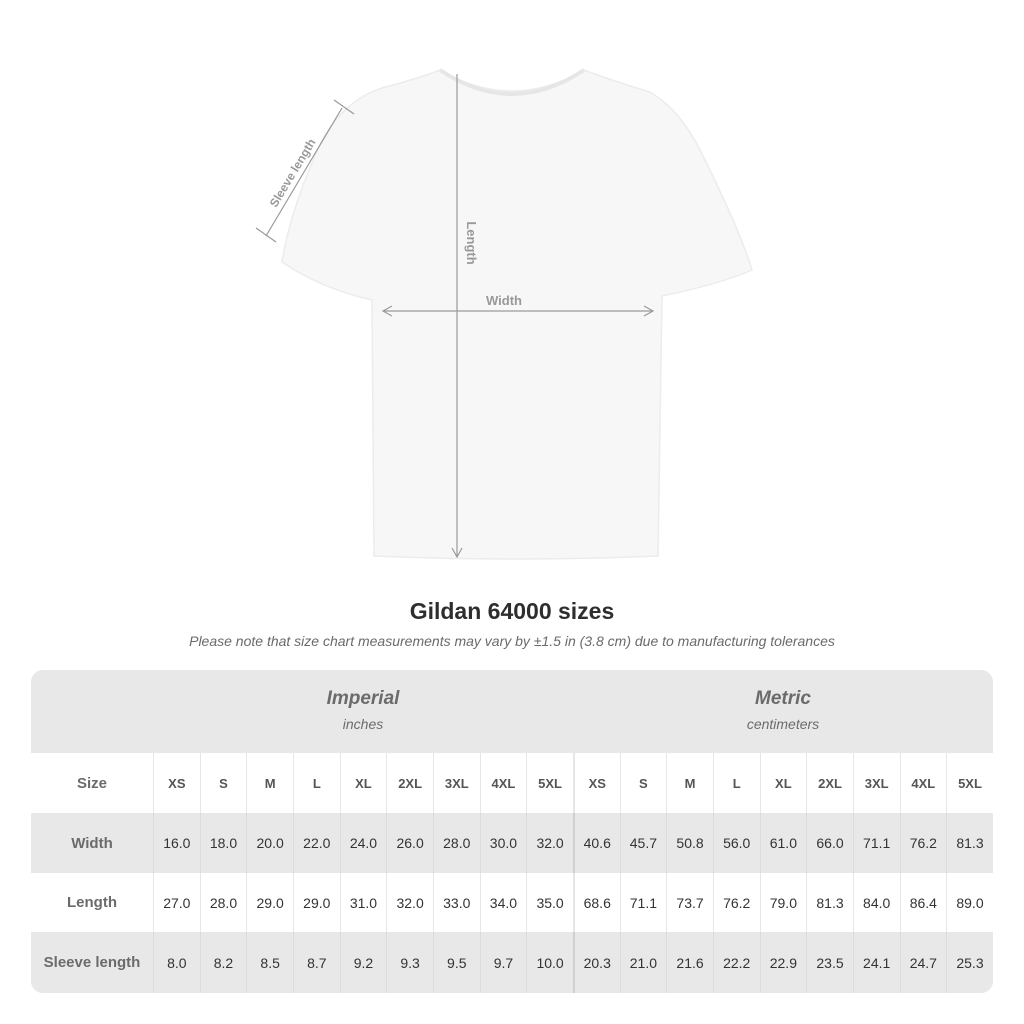 This screenshot has width=1024, height=1024. I want to click on row-label: Sleeve length, so click(92, 962).